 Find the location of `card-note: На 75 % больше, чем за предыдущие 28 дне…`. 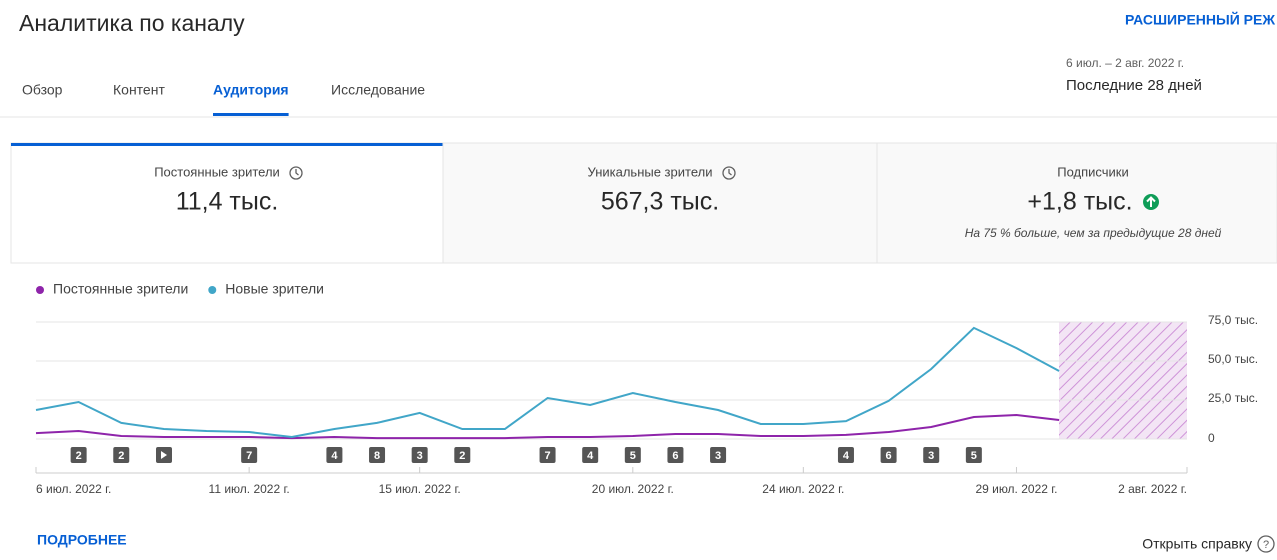

card-note: На 75 % больше, чем за предыдущие 28 дне… is located at coordinates (1093, 233).